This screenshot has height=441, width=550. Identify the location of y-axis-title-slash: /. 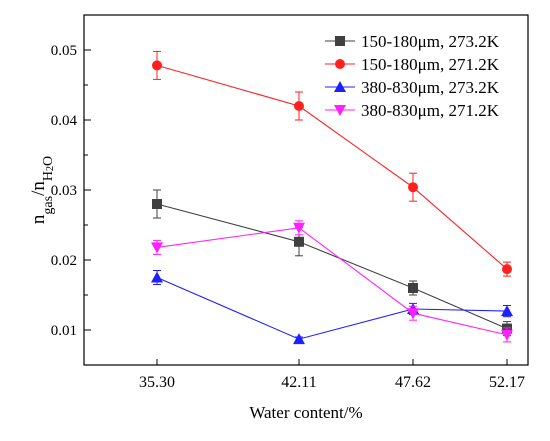
(38, 193).